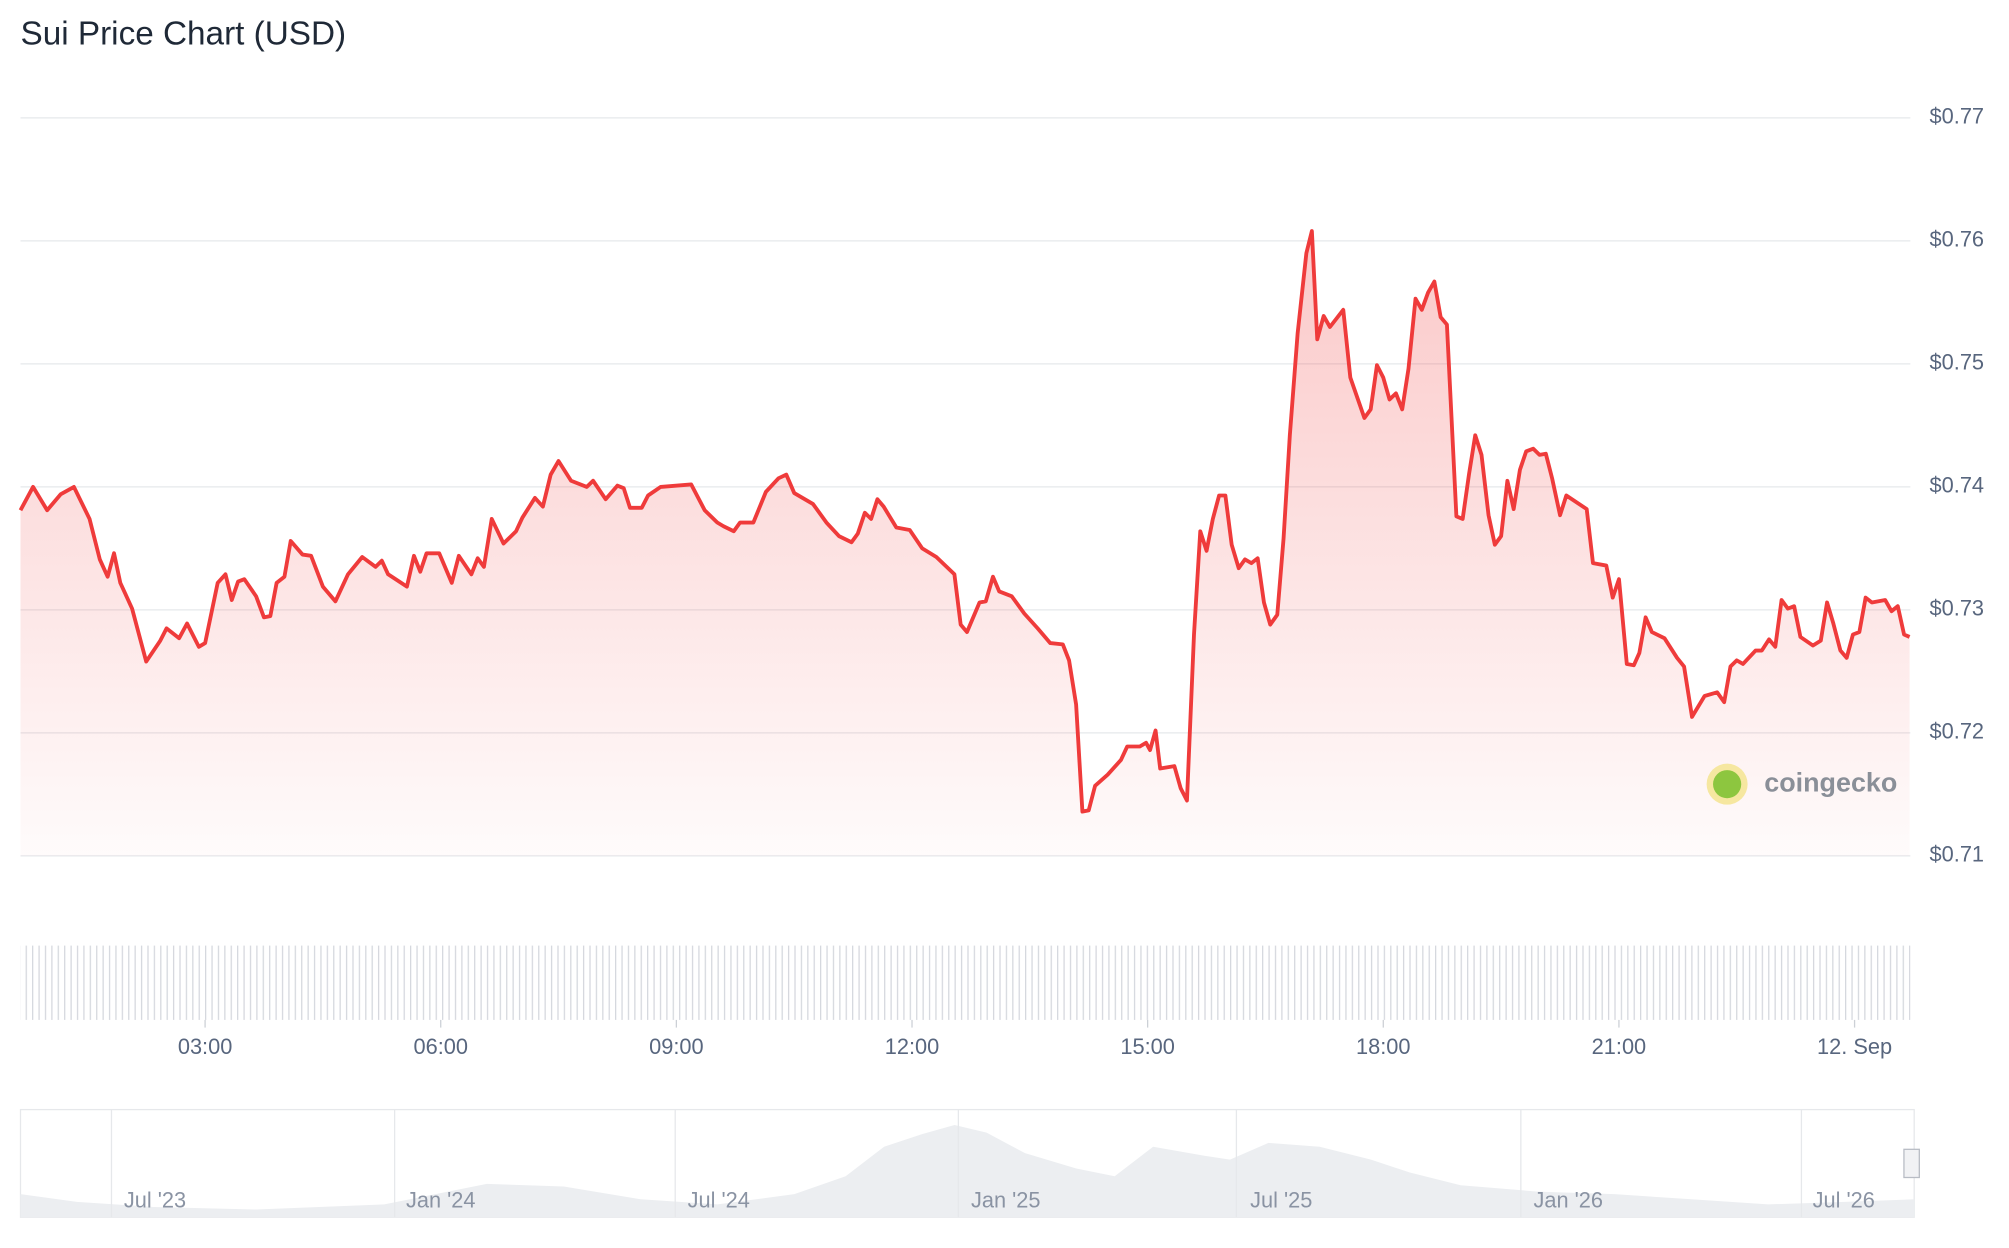 This screenshot has height=1248, width=2009. I want to click on y-tick-label: $0.72, so click(1957, 731).